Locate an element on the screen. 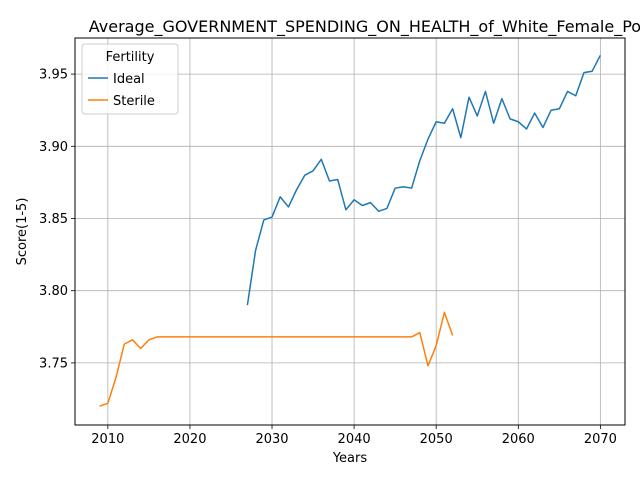  legend-box is located at coordinates (130, 79).